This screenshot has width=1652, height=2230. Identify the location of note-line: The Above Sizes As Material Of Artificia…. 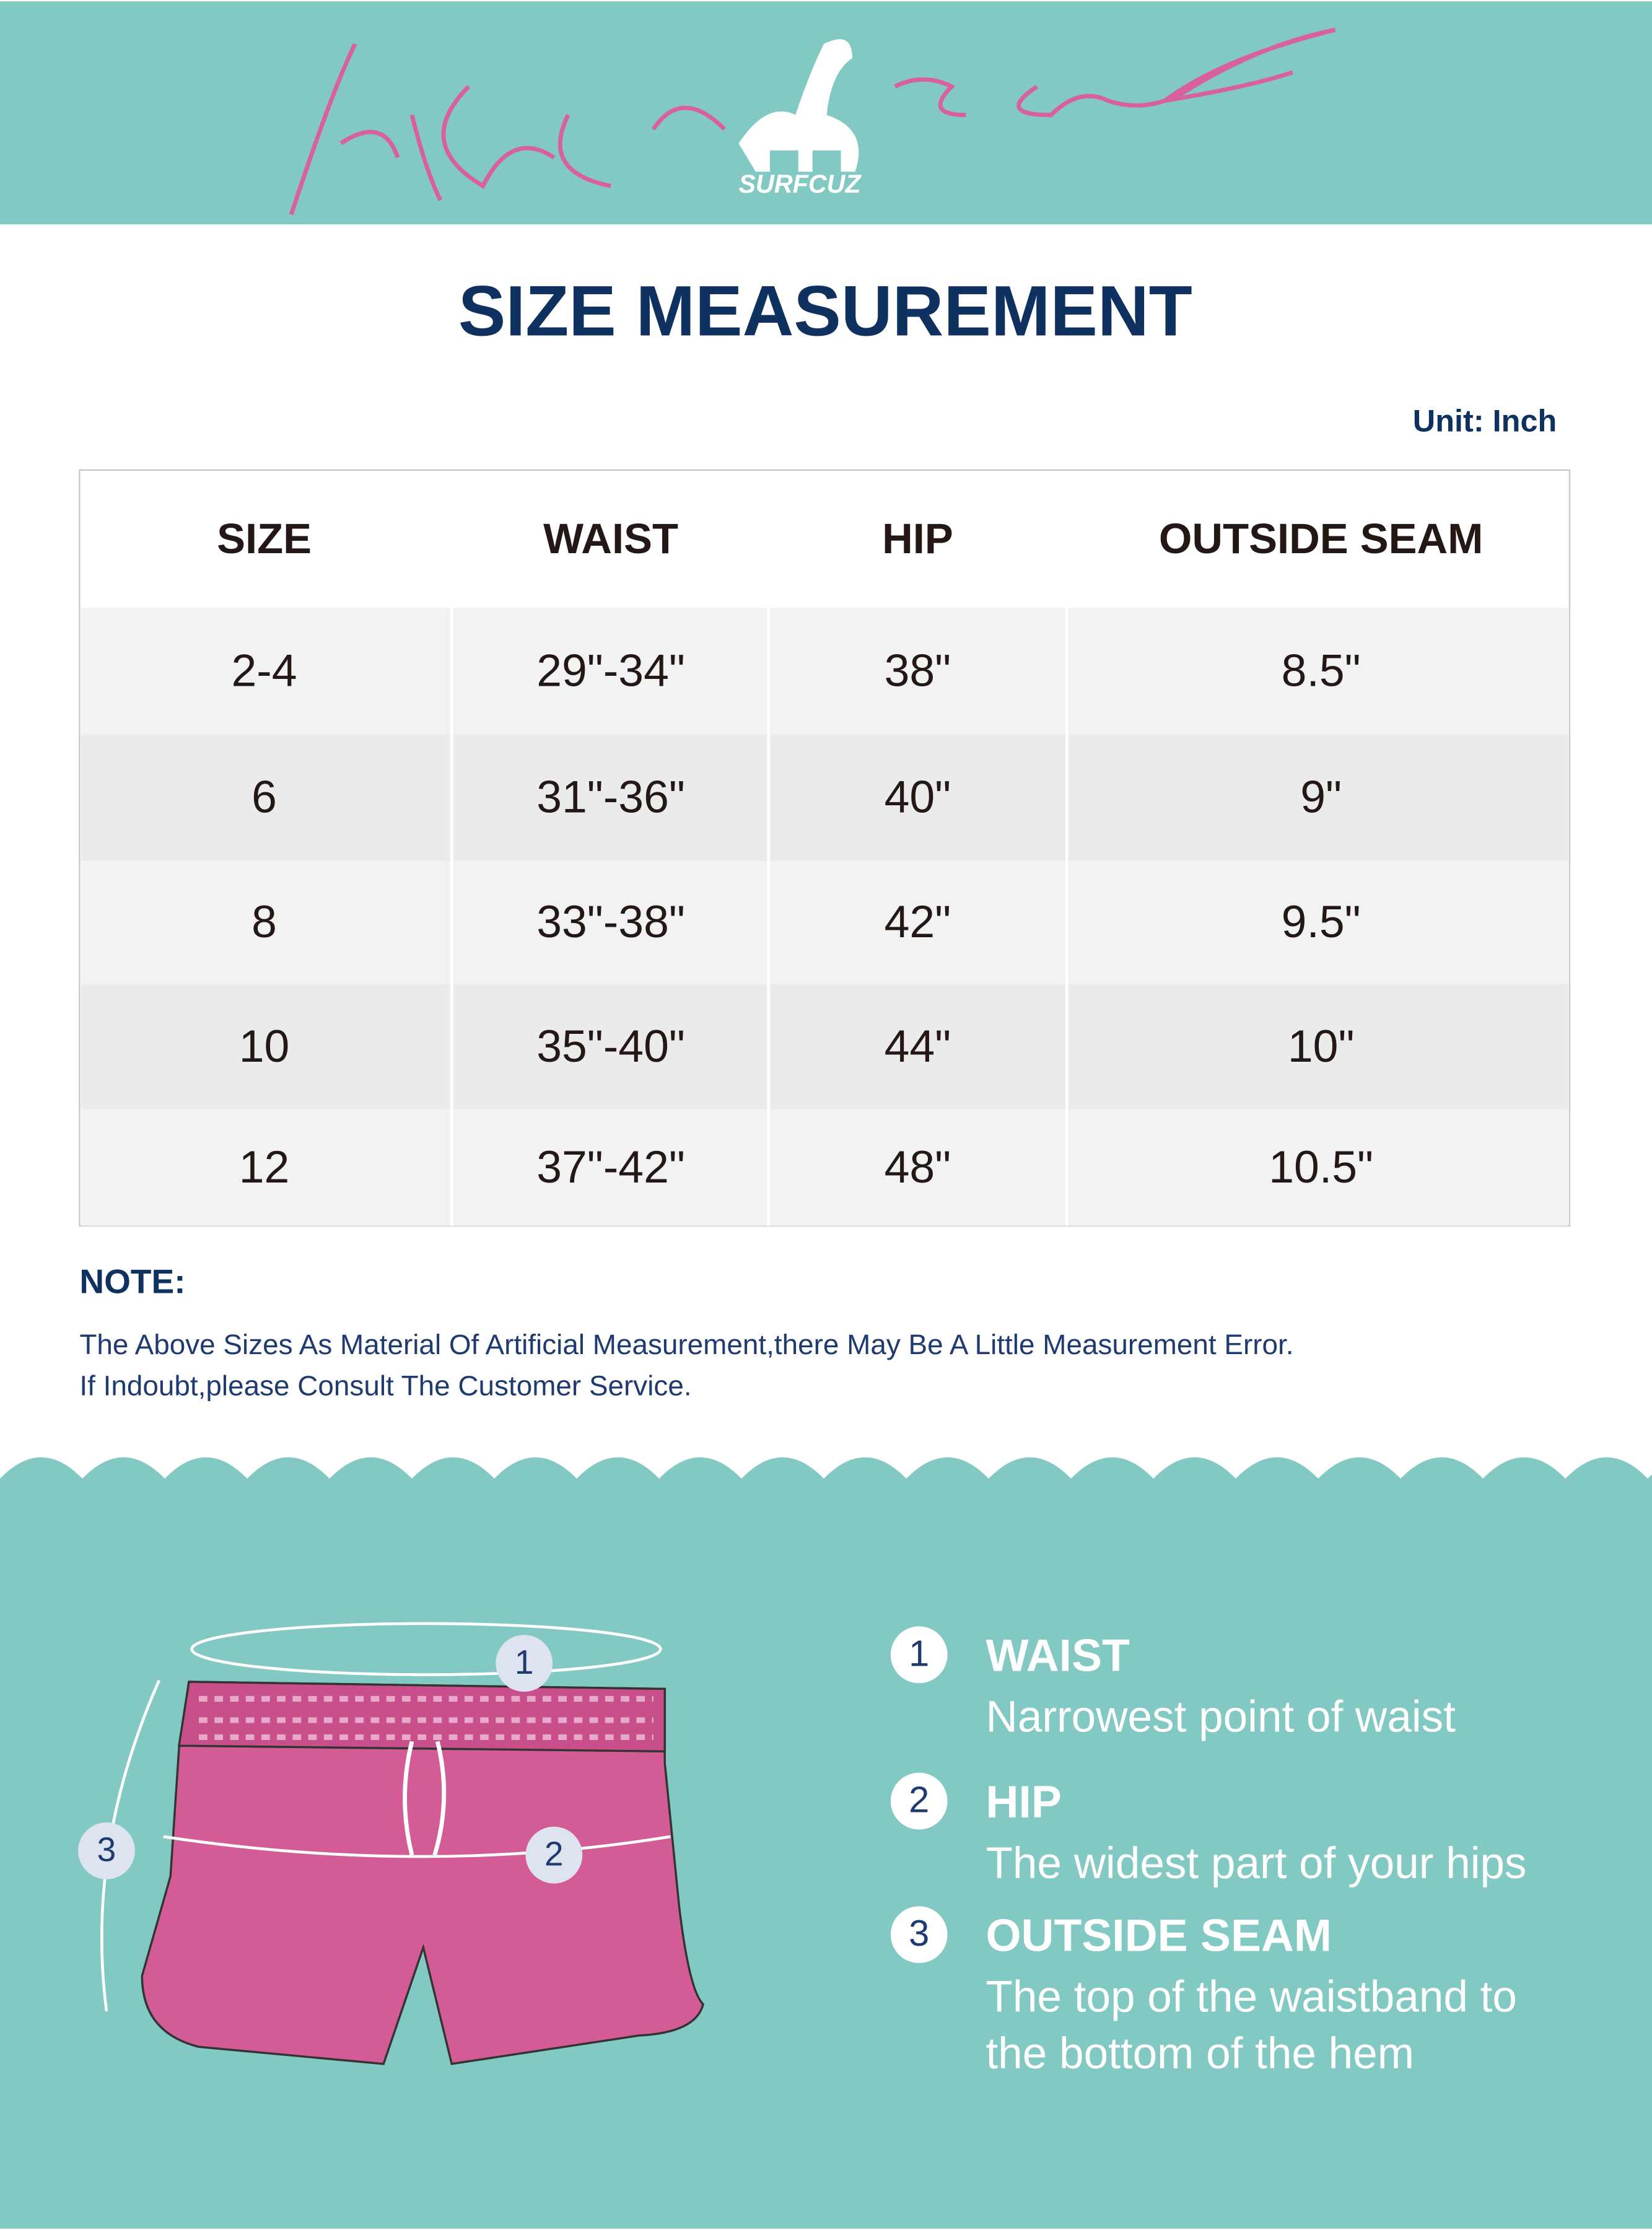
(686, 1344).